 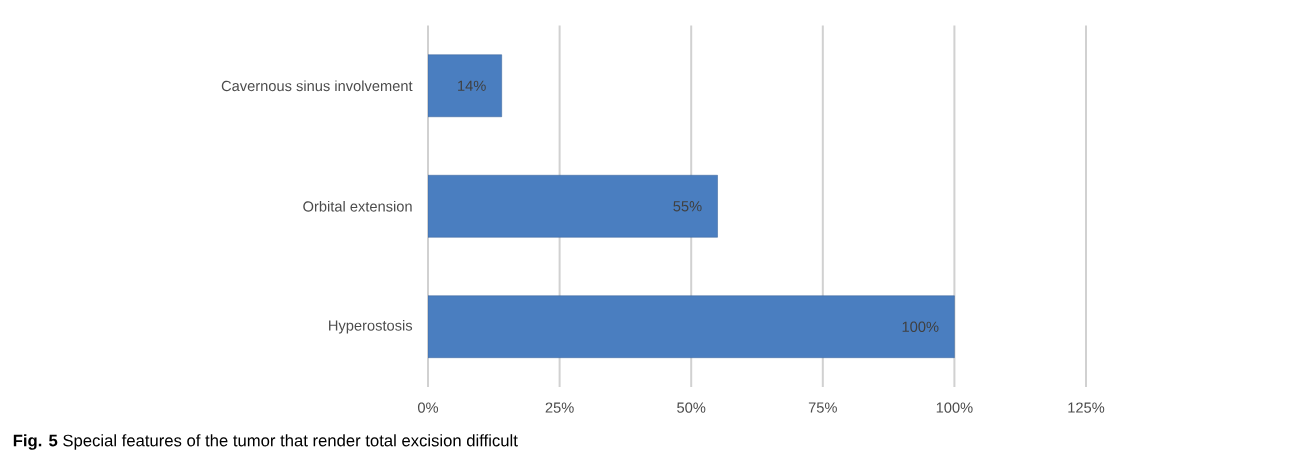 What do you see at coordinates (687, 206) in the screenshot?
I see `data-label: 55%` at bounding box center [687, 206].